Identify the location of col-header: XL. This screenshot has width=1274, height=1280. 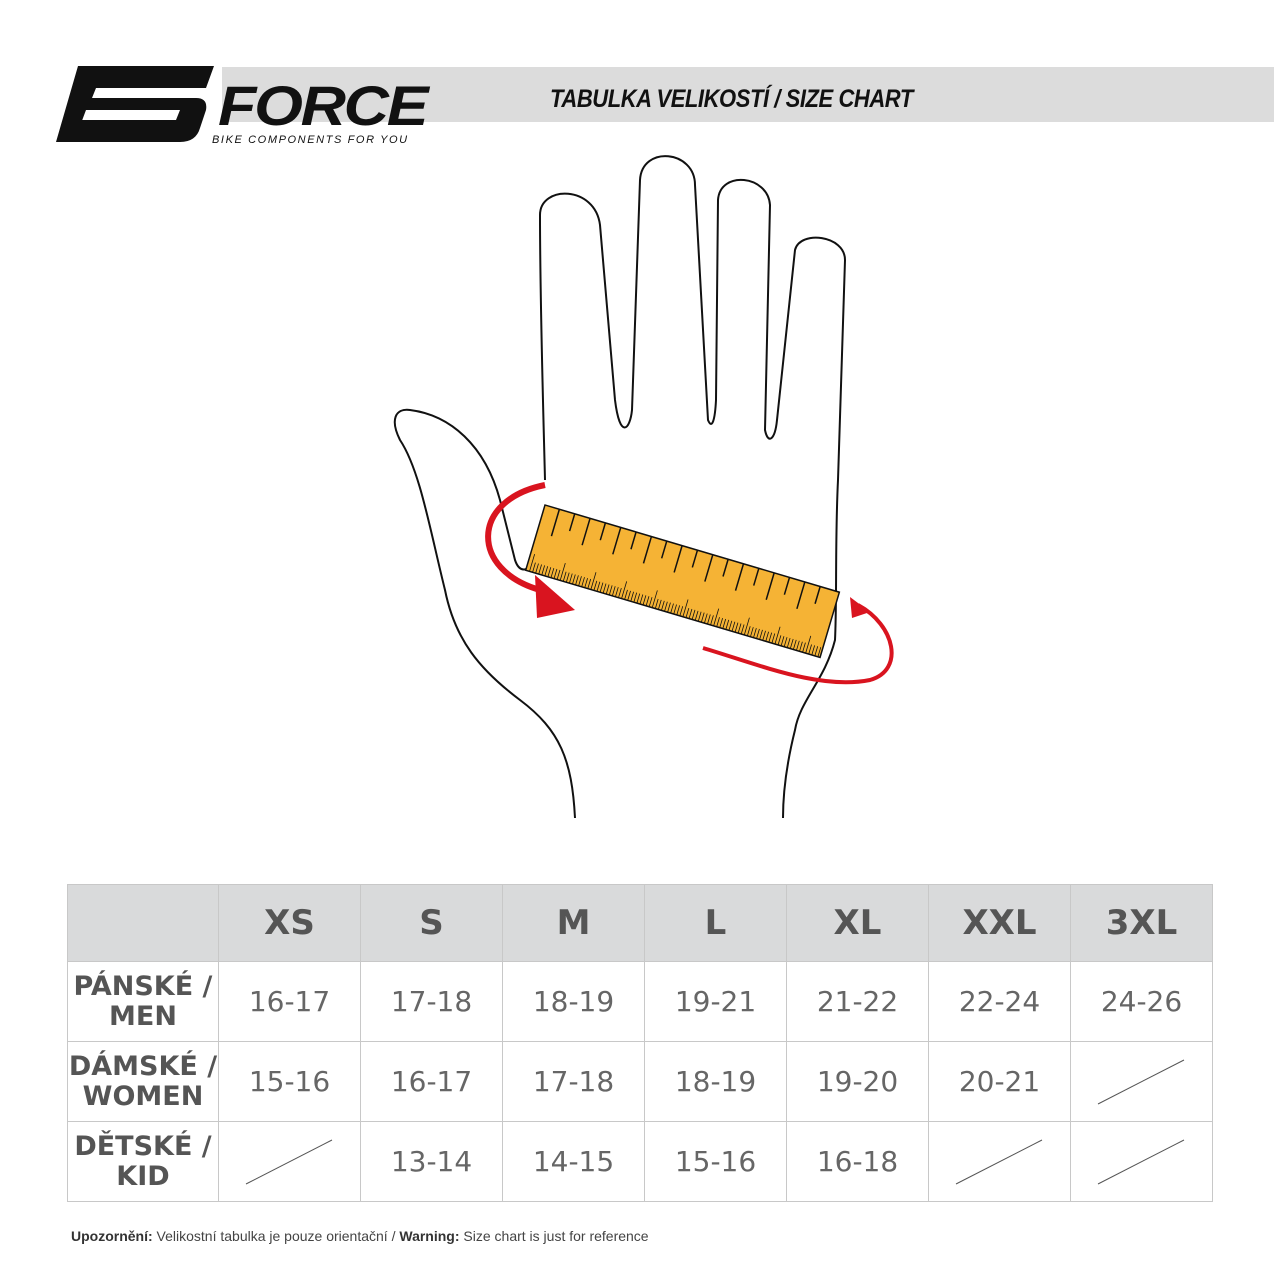
(857, 923).